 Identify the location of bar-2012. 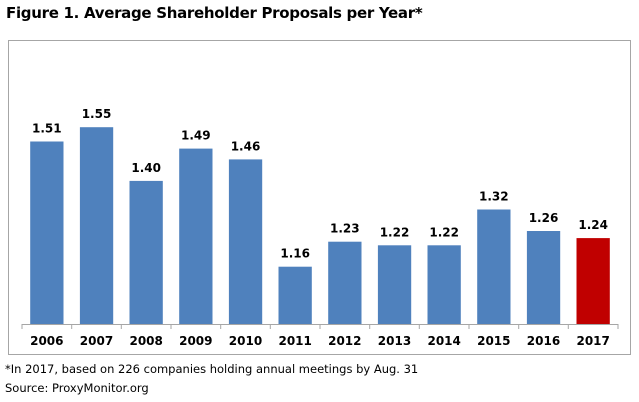
(345, 282).